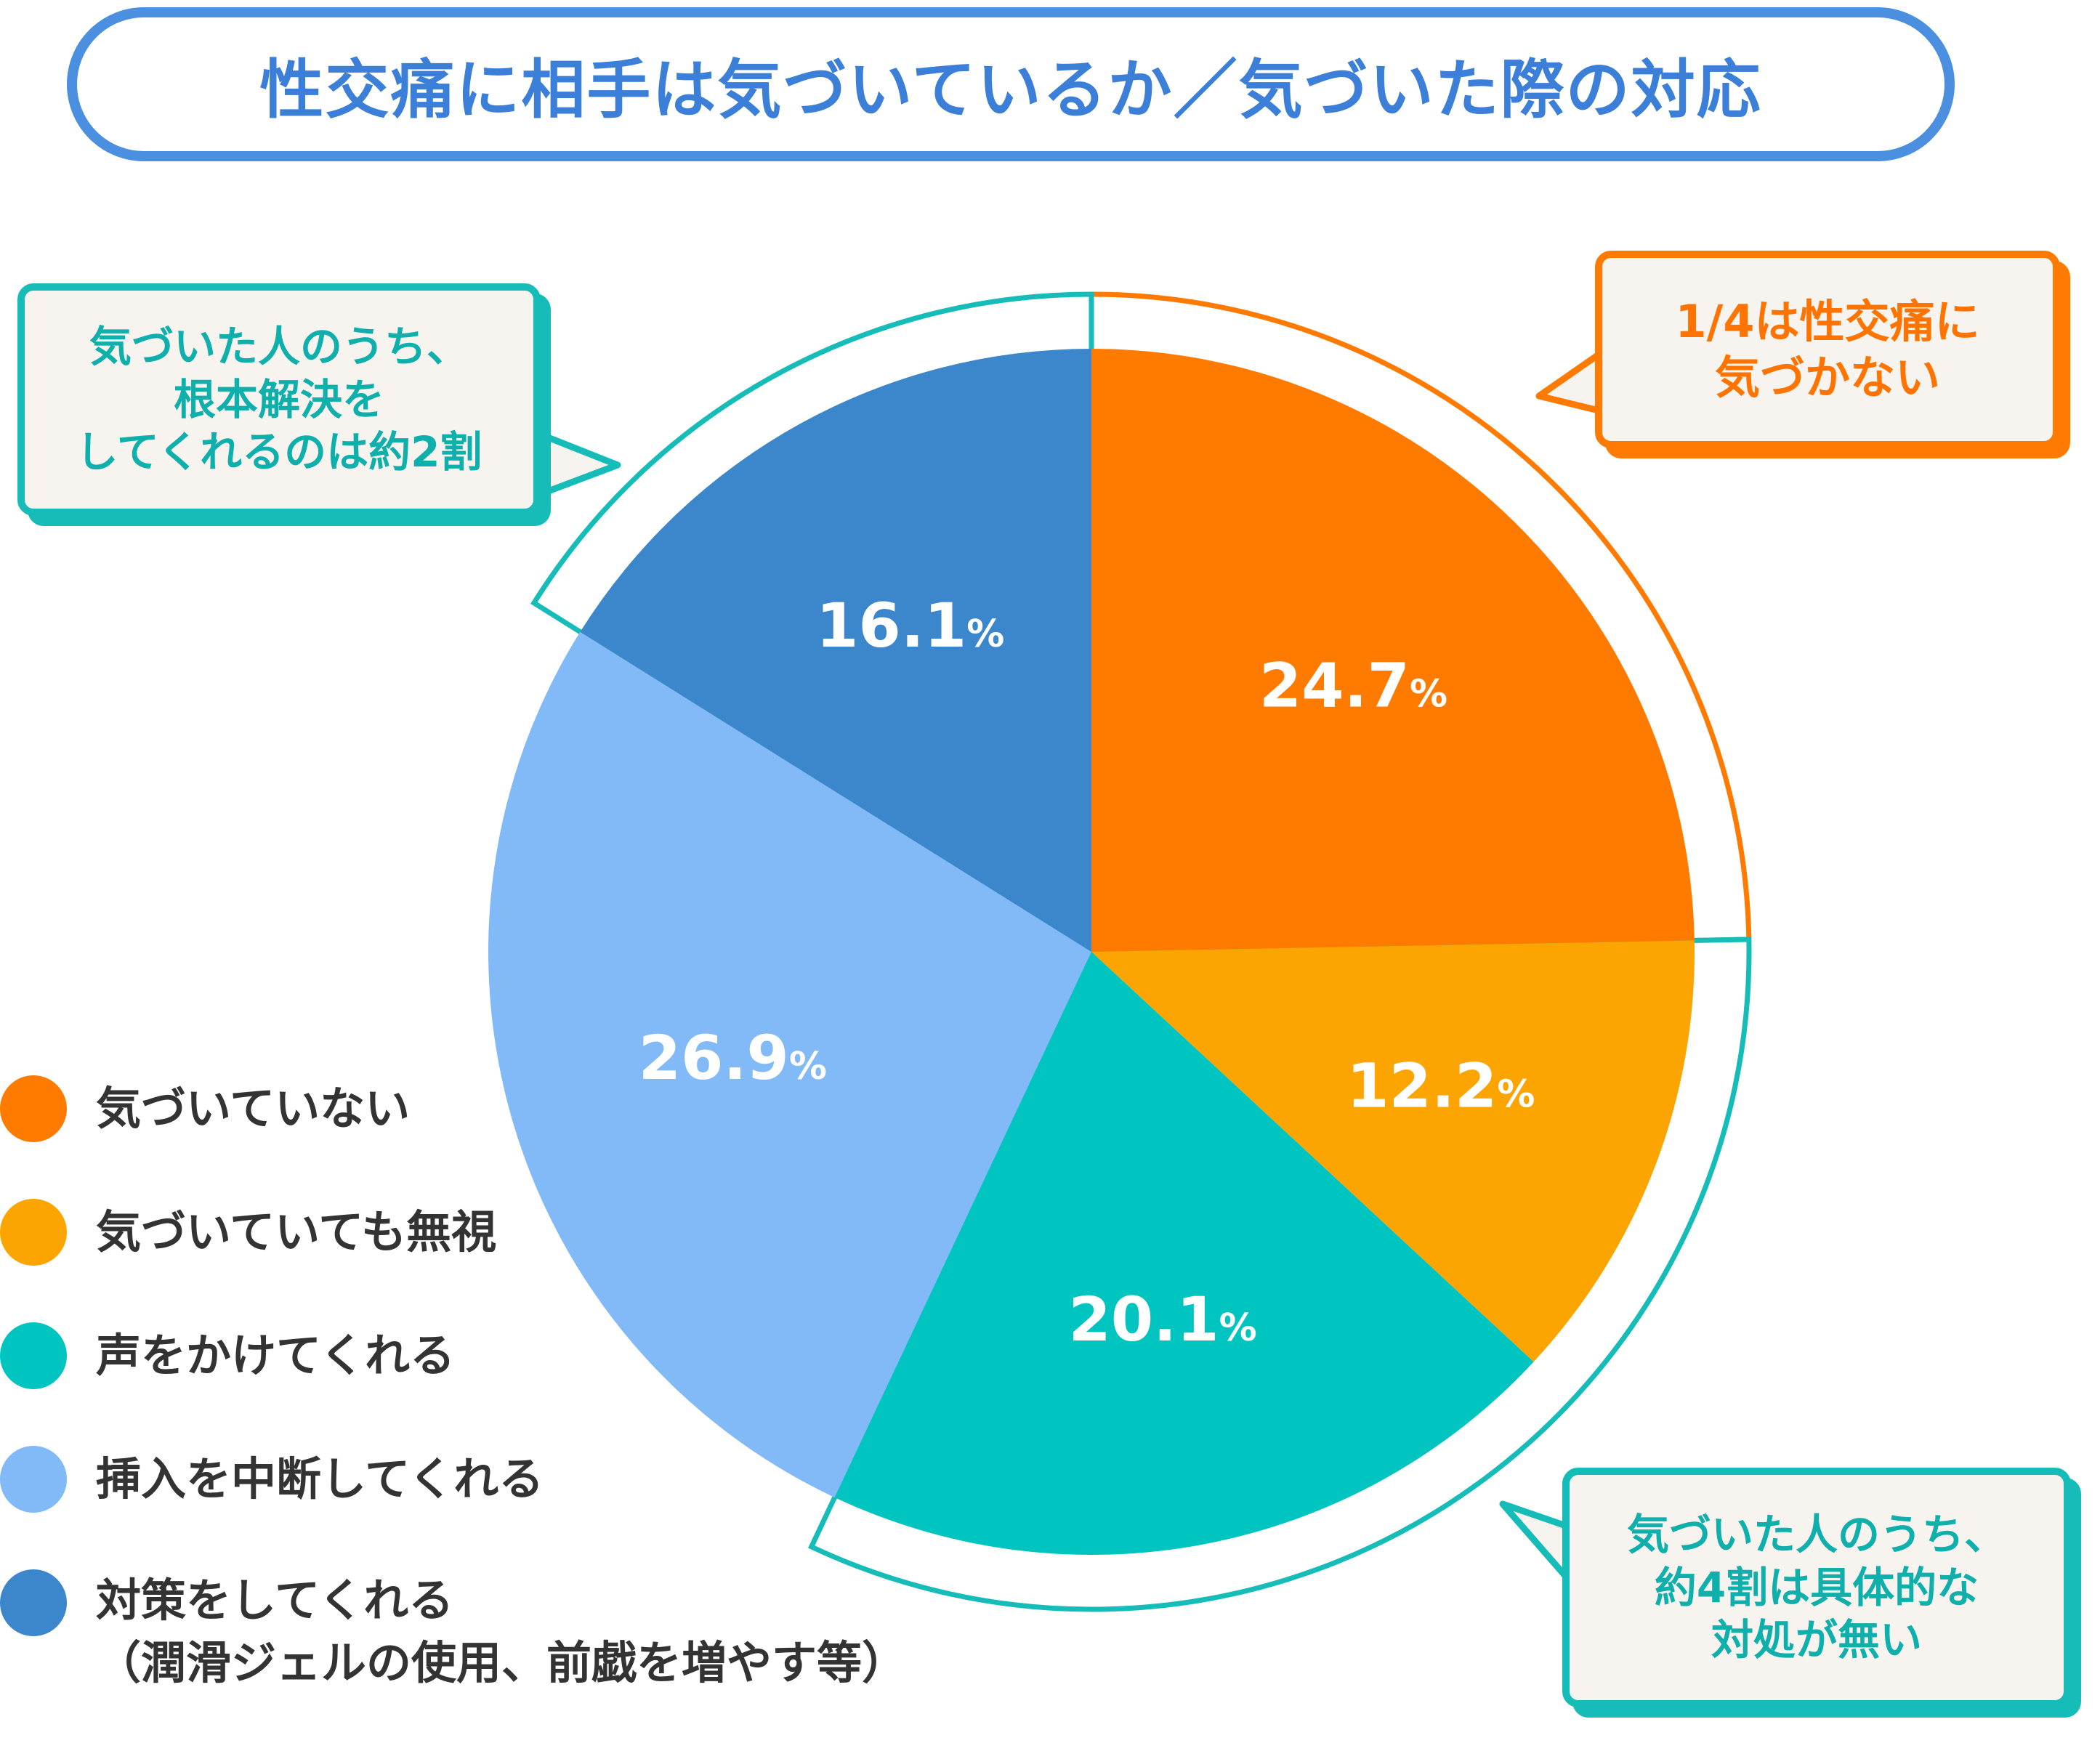 This screenshot has height=1751, width=2100. I want to click on slice-not-noticed, so click(1393, 650).